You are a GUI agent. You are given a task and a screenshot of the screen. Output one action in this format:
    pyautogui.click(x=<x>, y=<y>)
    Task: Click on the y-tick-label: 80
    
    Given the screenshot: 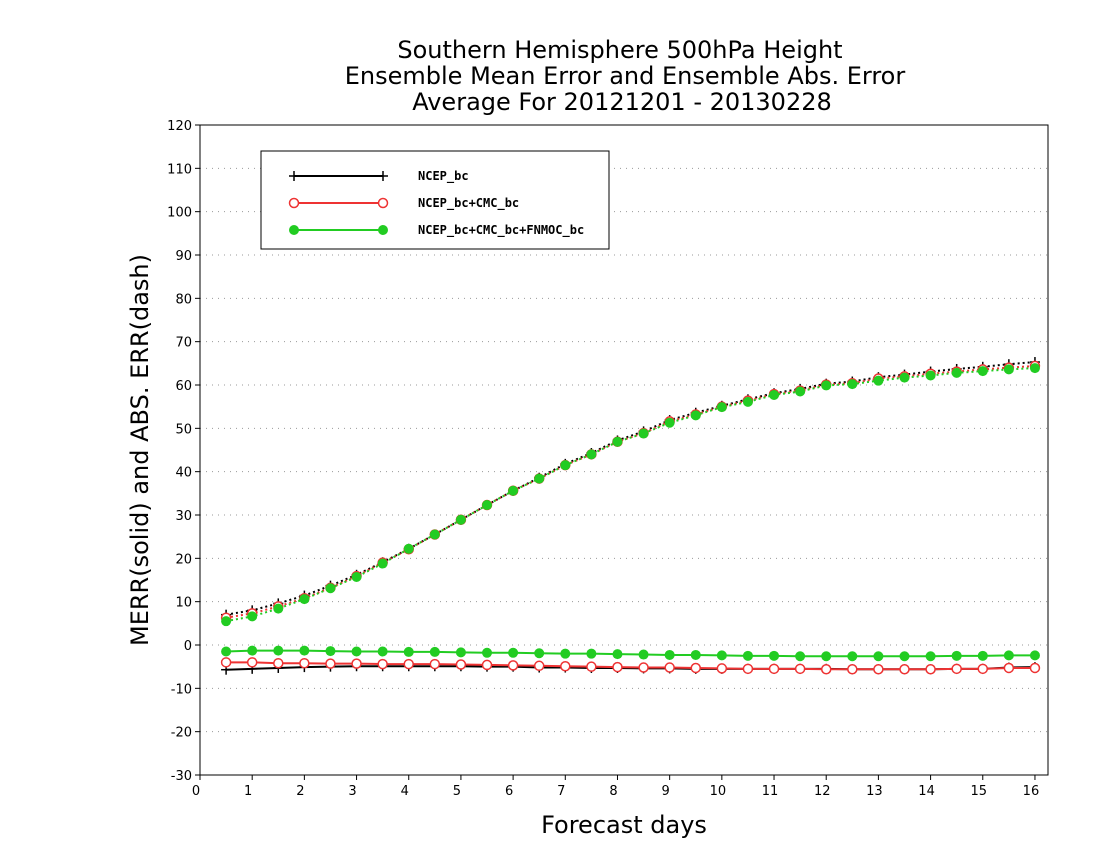 What is the action you would take?
    pyautogui.click(x=183, y=299)
    